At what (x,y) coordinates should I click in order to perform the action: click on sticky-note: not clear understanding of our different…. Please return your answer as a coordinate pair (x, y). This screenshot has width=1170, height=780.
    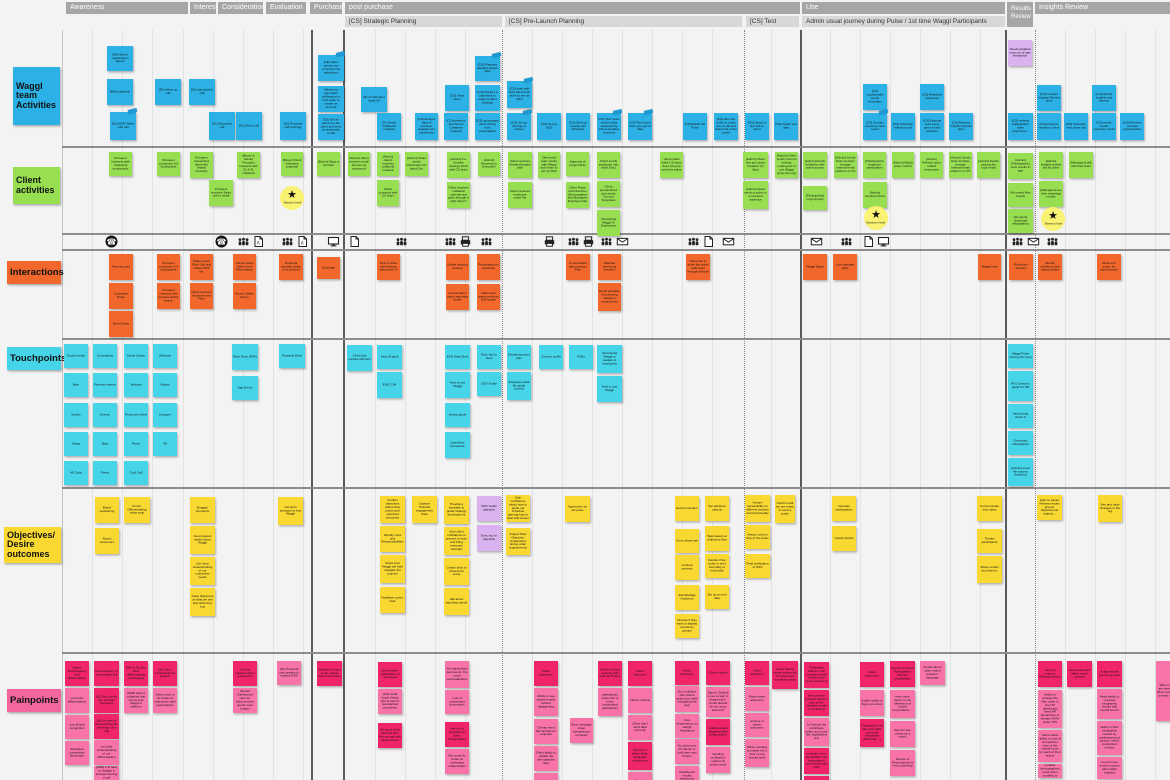
    Looking at the image, I should click on (106, 752).